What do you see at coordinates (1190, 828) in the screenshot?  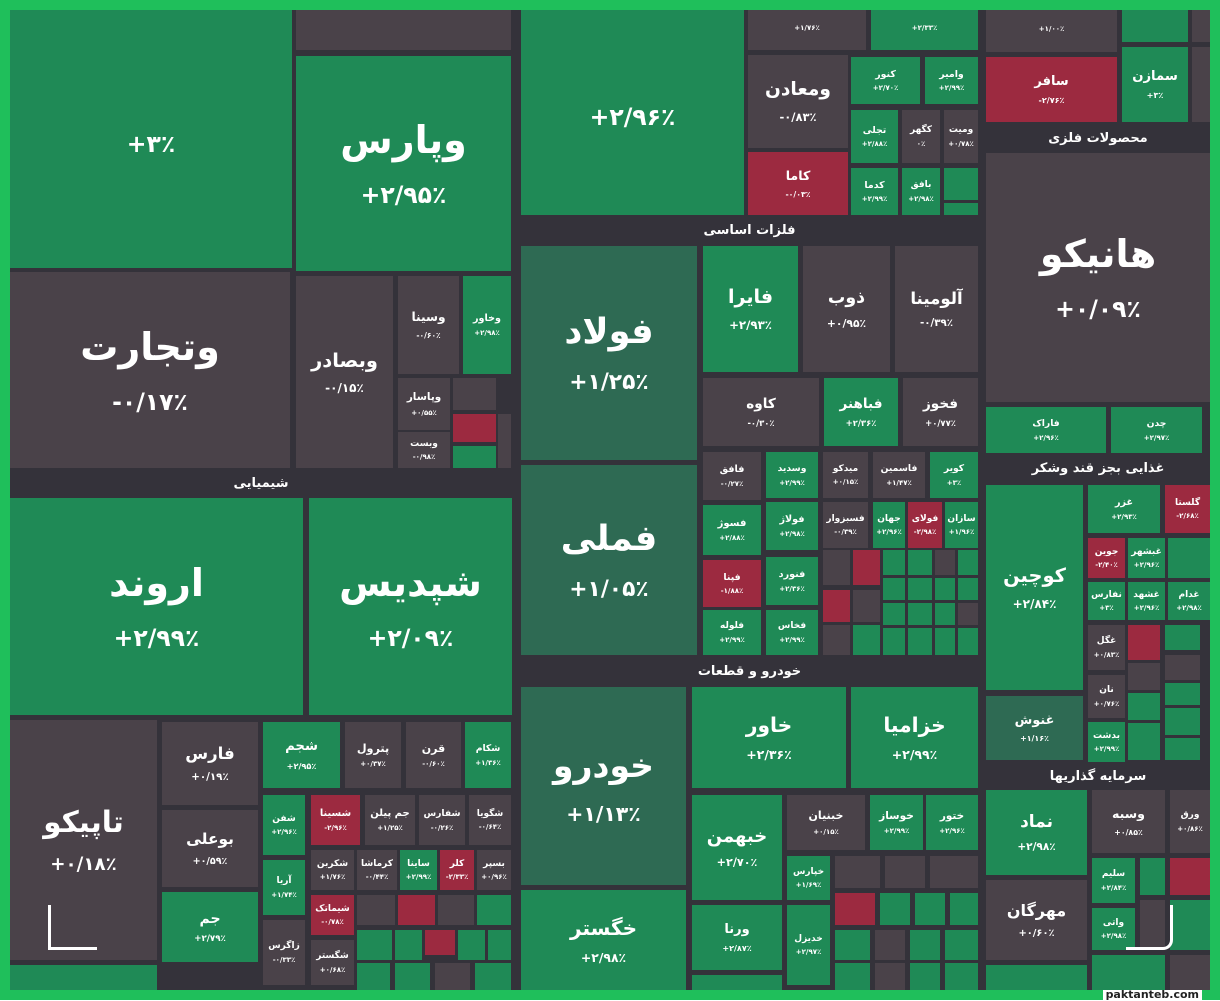 I see `stock-change: +۰/۸۶٪` at bounding box center [1190, 828].